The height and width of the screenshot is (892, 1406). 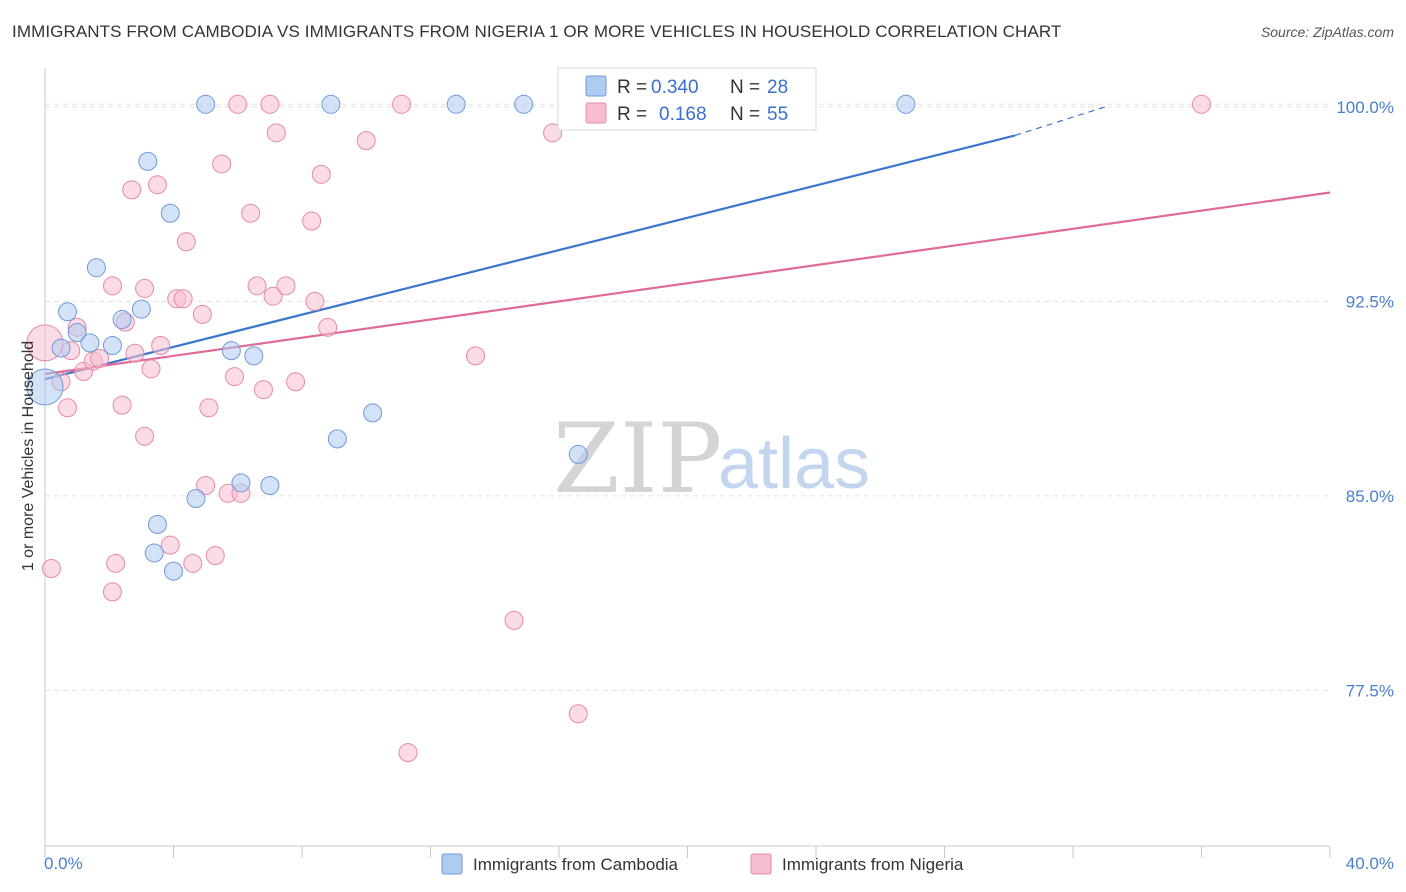 What do you see at coordinates (745, 114) in the screenshot?
I see `legend-n-label-nigeria: N =` at bounding box center [745, 114].